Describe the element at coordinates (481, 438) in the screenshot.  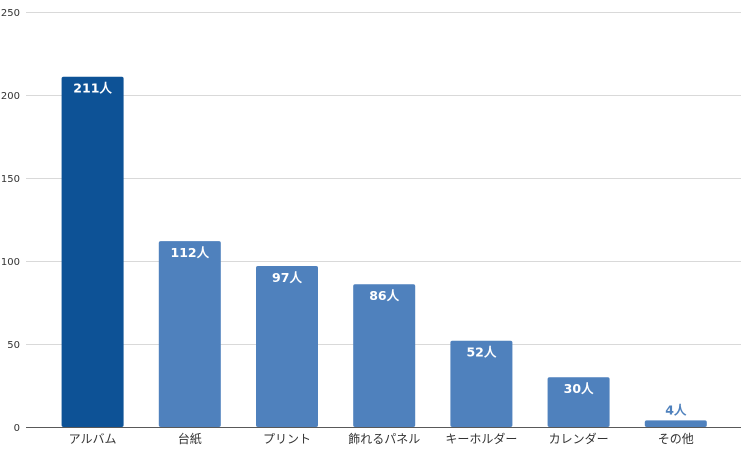
I see `x-category-label: キーホルダー` at that location.